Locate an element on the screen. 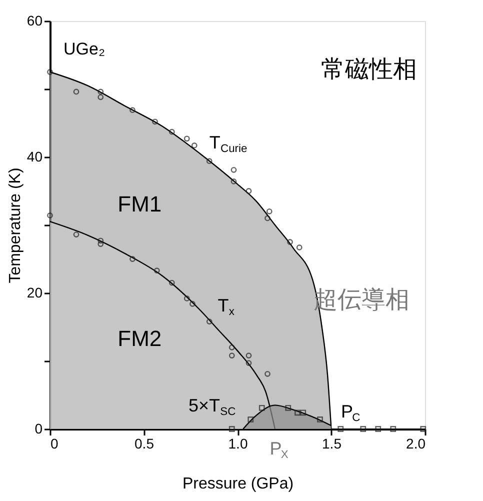 The image size is (483, 501). annotation: FM2 is located at coordinates (140, 339).